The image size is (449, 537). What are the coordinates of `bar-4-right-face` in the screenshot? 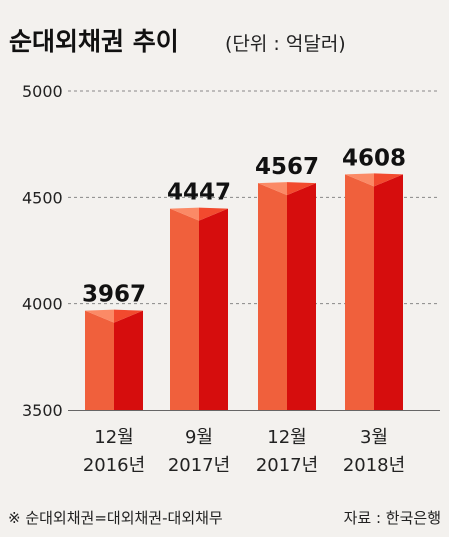 It's located at (388, 292).